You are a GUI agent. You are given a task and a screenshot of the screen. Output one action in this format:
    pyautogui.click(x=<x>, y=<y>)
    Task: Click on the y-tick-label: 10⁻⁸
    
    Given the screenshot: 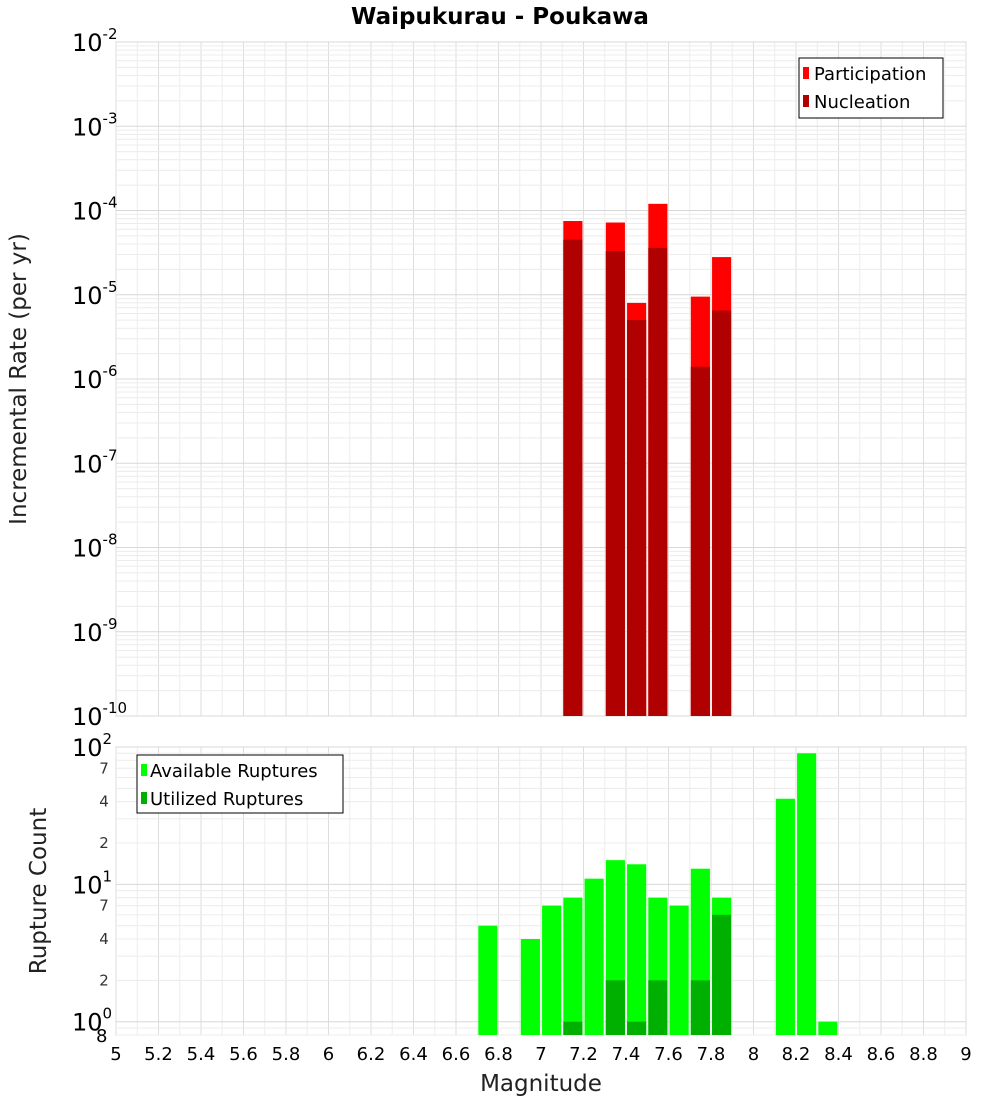 What is the action you would take?
    pyautogui.click(x=95, y=547)
    